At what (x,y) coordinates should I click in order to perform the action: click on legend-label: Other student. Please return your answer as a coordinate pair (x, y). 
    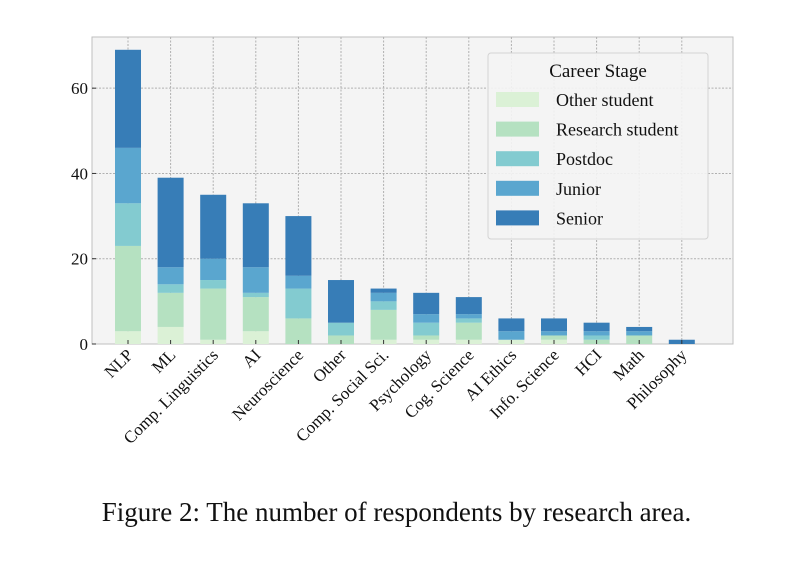
    Looking at the image, I should click on (604, 100).